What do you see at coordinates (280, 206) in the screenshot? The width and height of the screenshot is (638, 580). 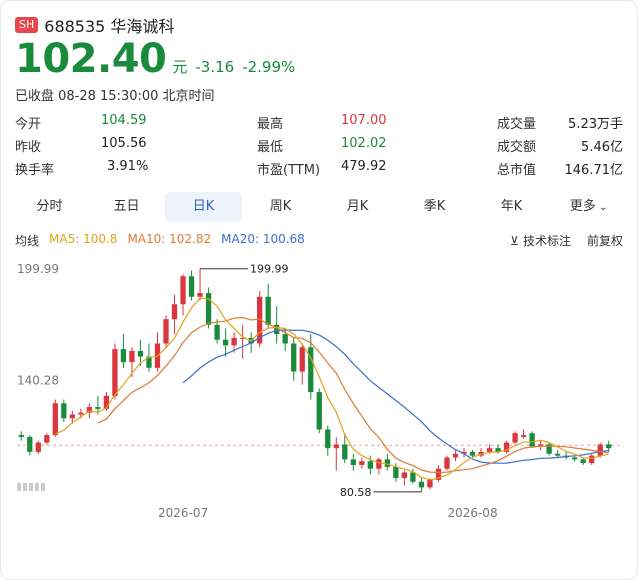 I see `tab-weekly-k: 周K` at bounding box center [280, 206].